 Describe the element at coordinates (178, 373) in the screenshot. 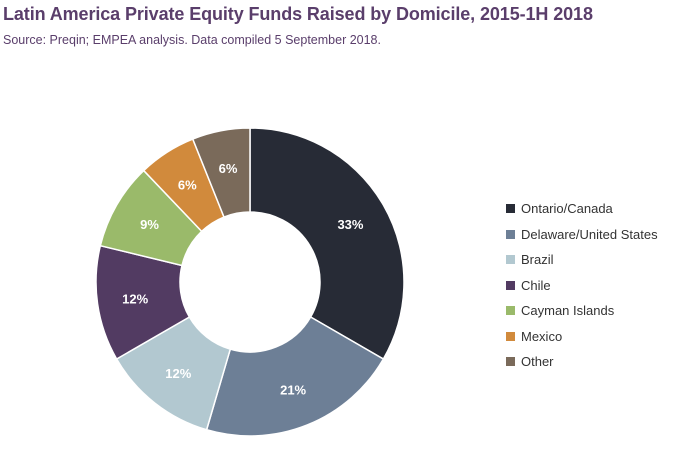

I see `data-label-brazil: 12%` at that location.